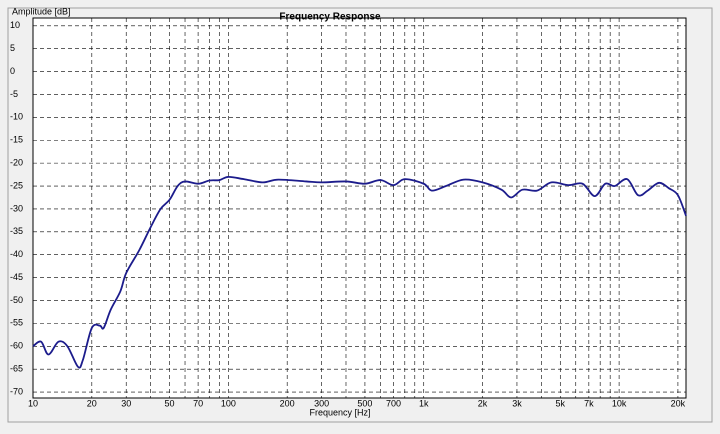  I want to click on x-tick-label: 2k, so click(483, 403).